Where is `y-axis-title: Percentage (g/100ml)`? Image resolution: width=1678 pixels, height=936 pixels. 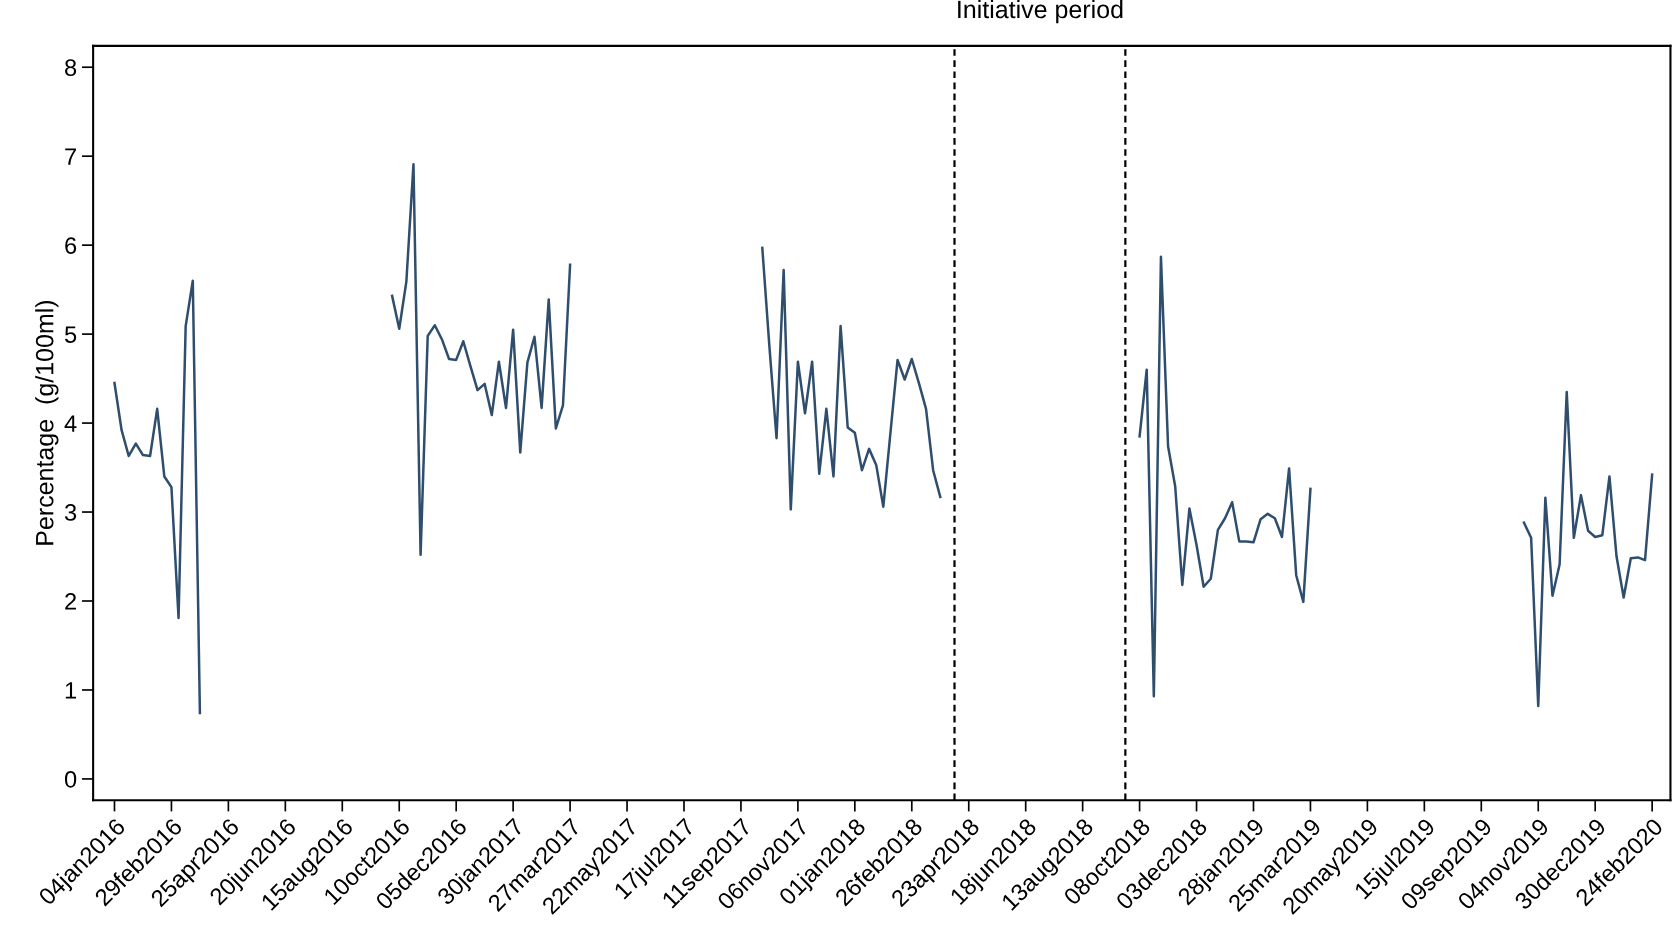 y-axis-title: Percentage (g/100ml) is located at coordinates (47, 422).